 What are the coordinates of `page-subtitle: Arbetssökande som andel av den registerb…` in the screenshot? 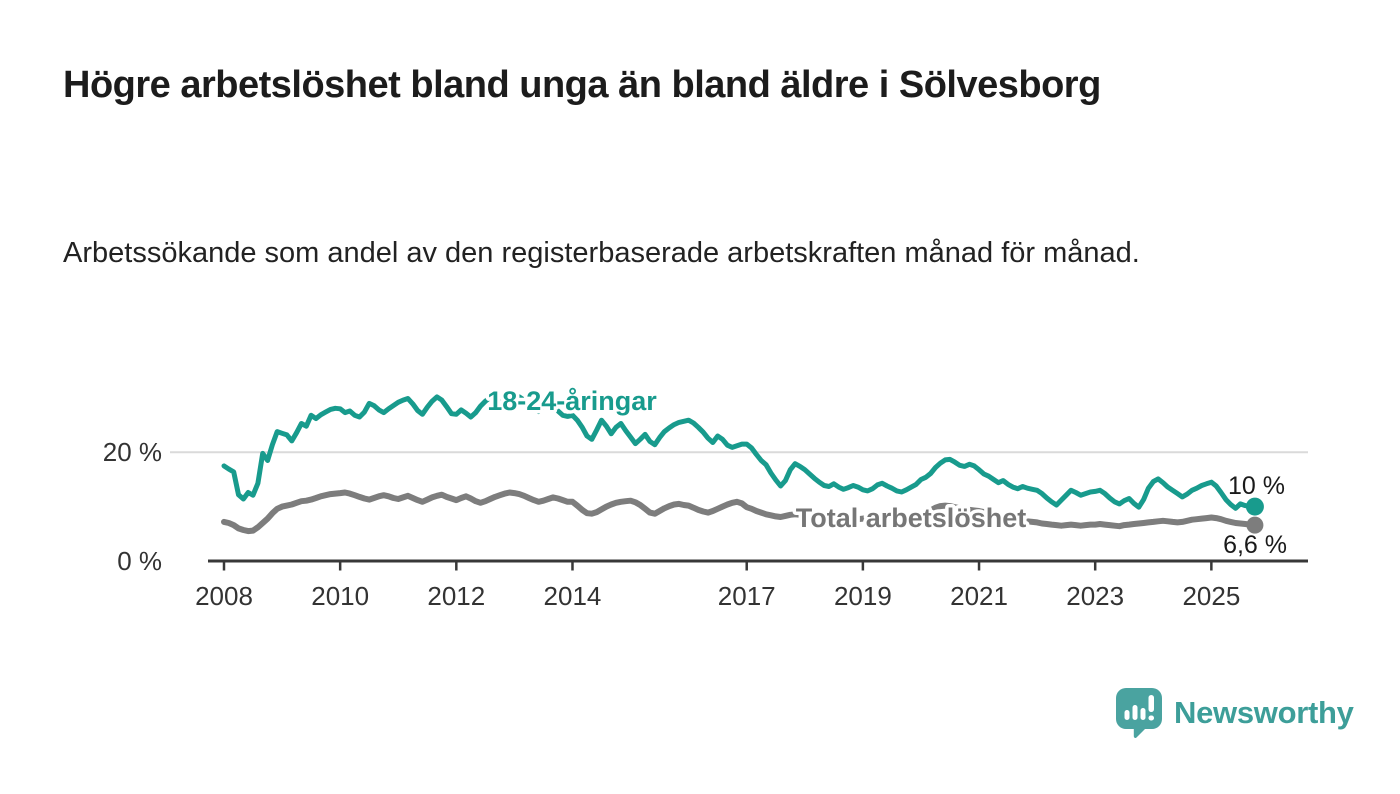 It's located at (601, 253).